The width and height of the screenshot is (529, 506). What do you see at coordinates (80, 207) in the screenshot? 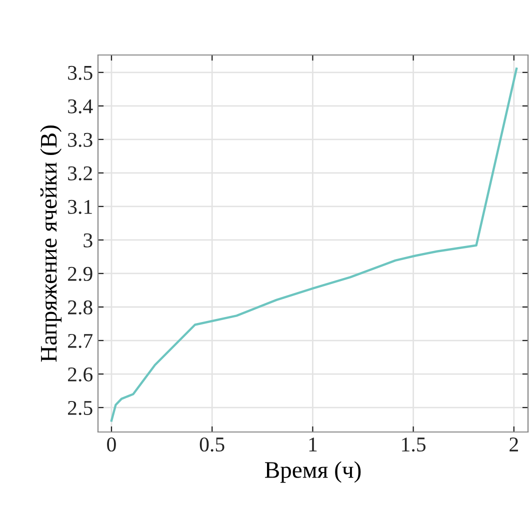
I see `y-tick-label: 3.1` at bounding box center [80, 207].